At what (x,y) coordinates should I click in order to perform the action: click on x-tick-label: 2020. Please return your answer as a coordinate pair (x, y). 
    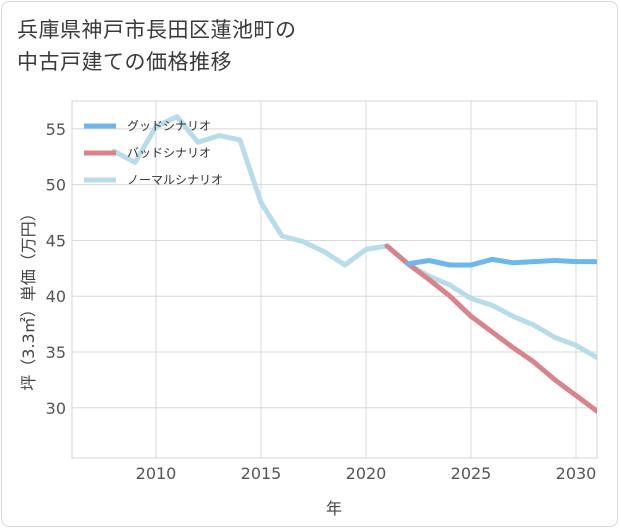
    Looking at the image, I should click on (366, 473).